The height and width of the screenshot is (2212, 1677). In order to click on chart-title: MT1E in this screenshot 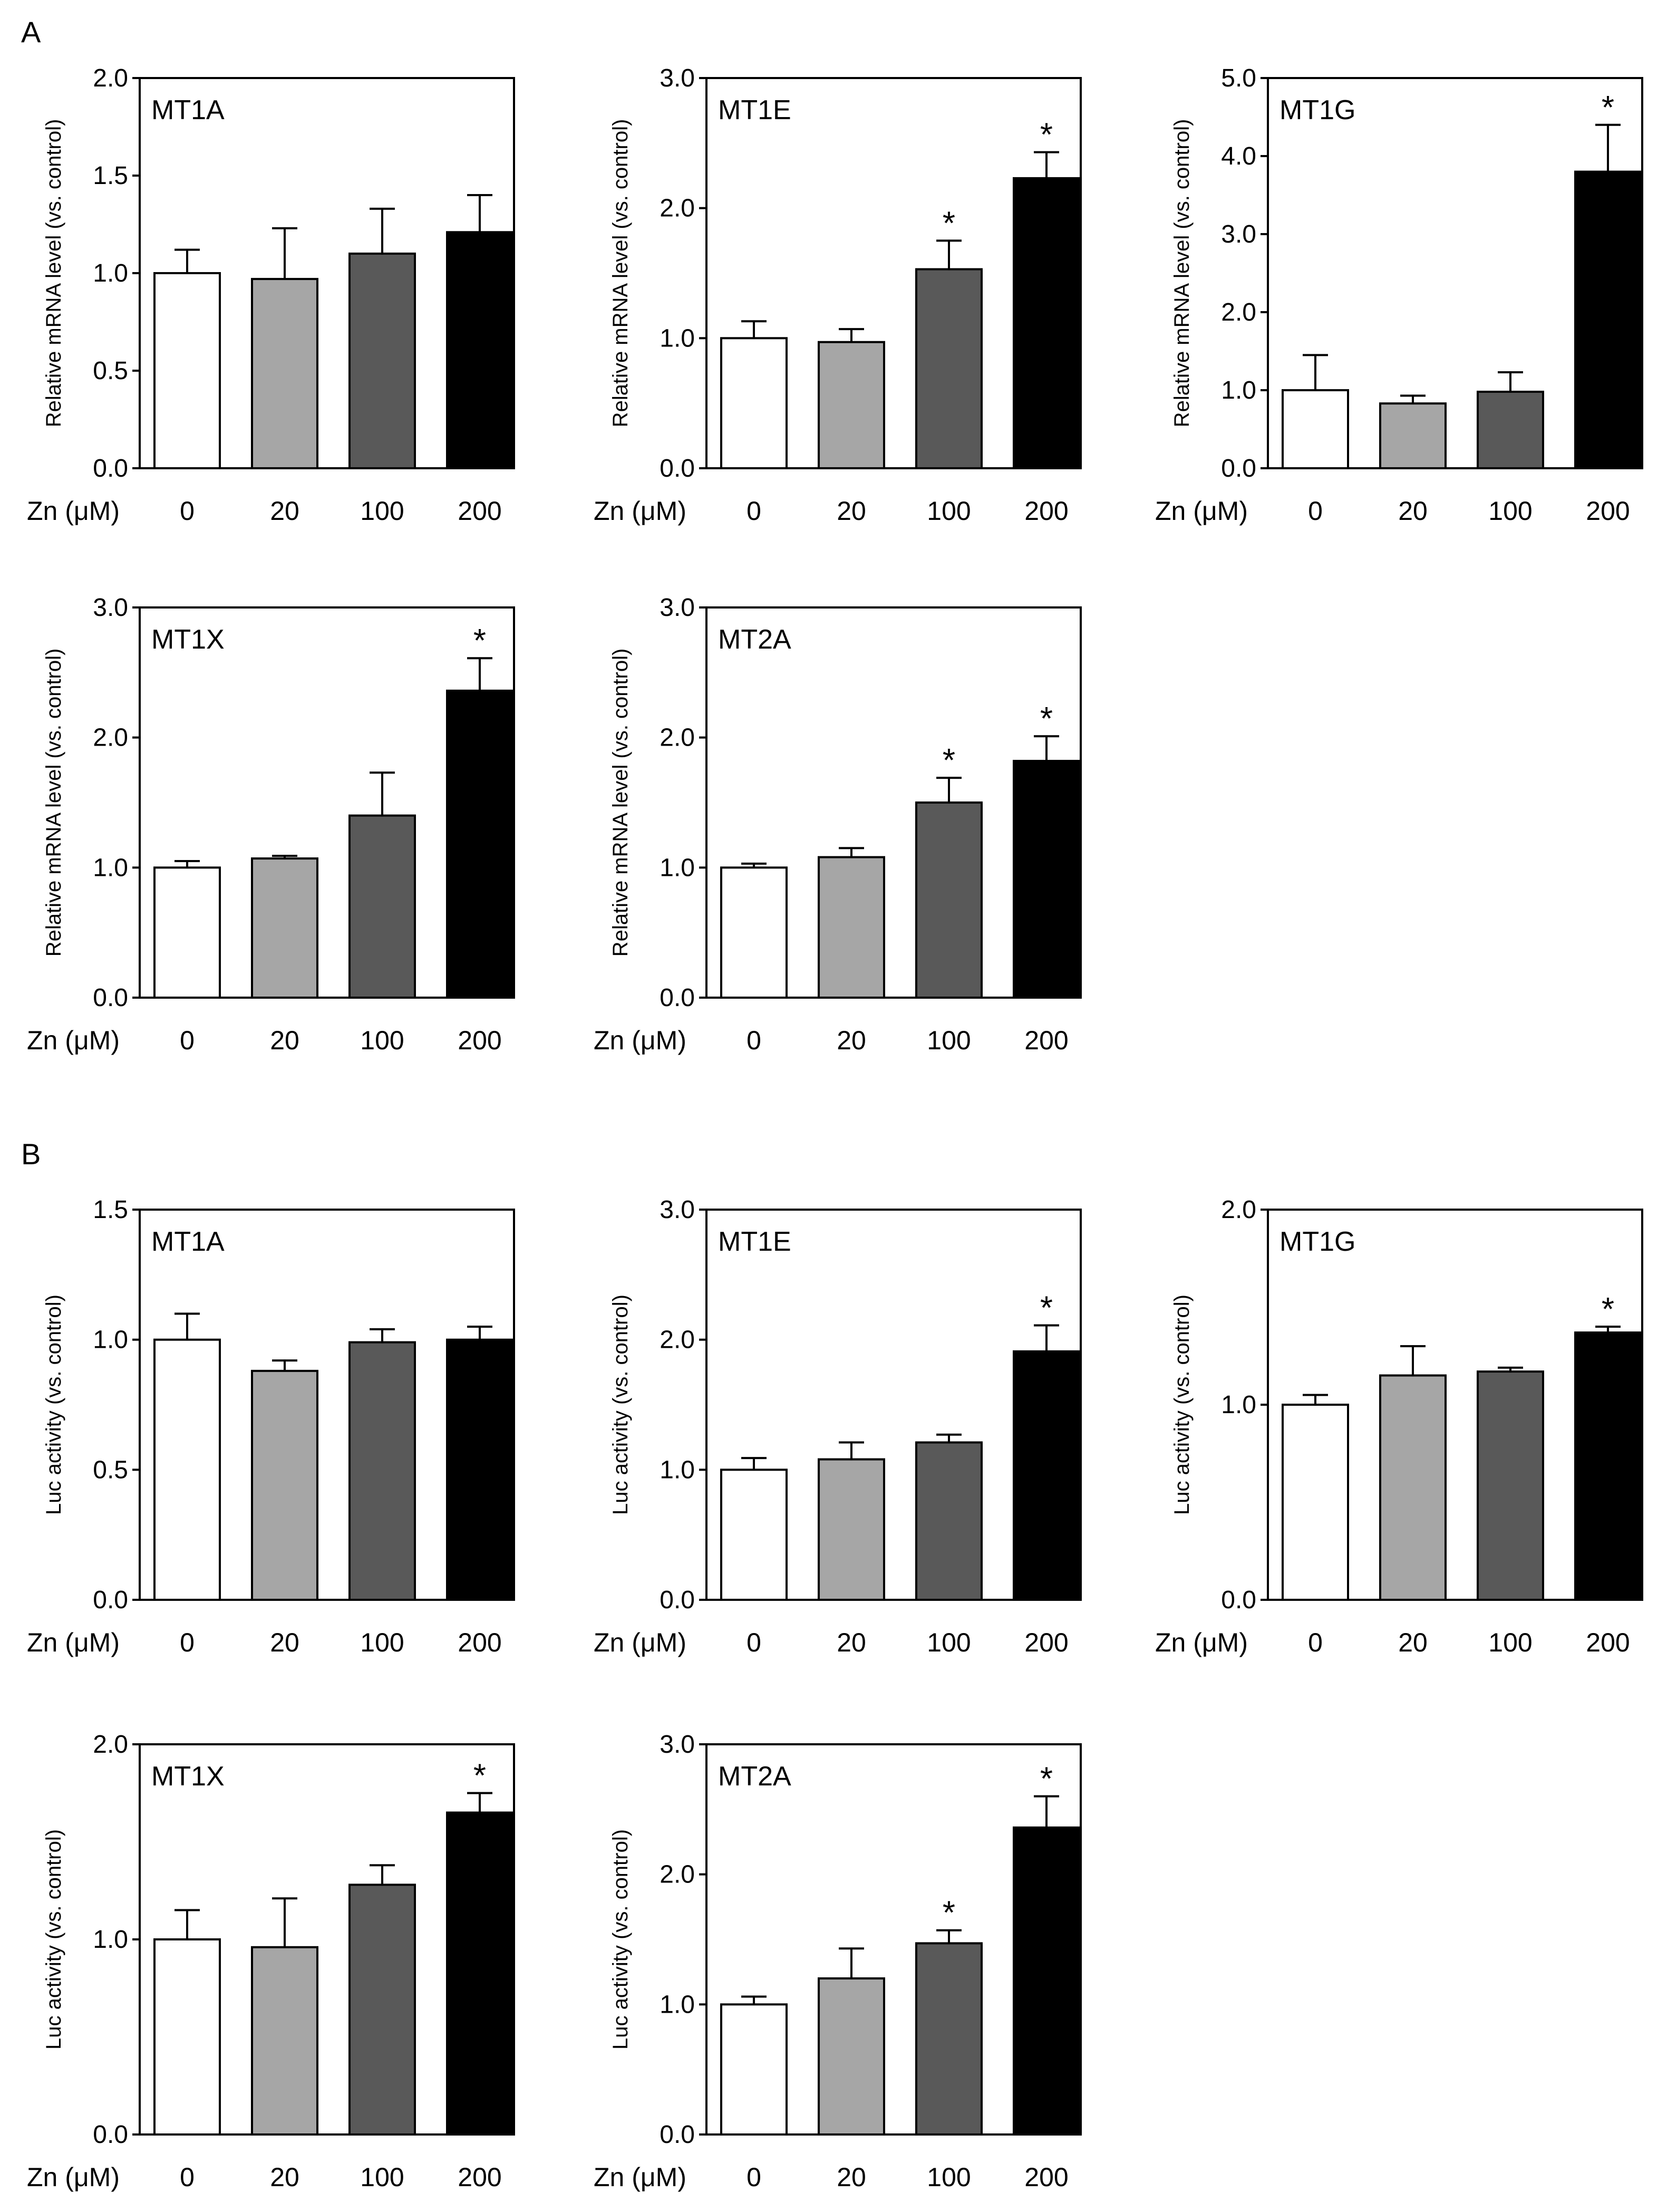, I will do `click(754, 1241)`.